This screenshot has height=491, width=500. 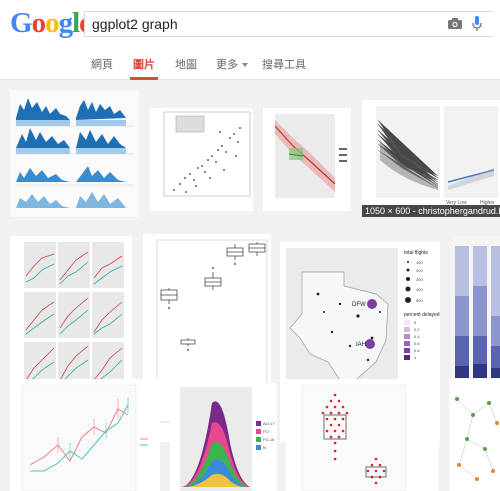 I want to click on legend-title: total flights, so click(x=416, y=253).